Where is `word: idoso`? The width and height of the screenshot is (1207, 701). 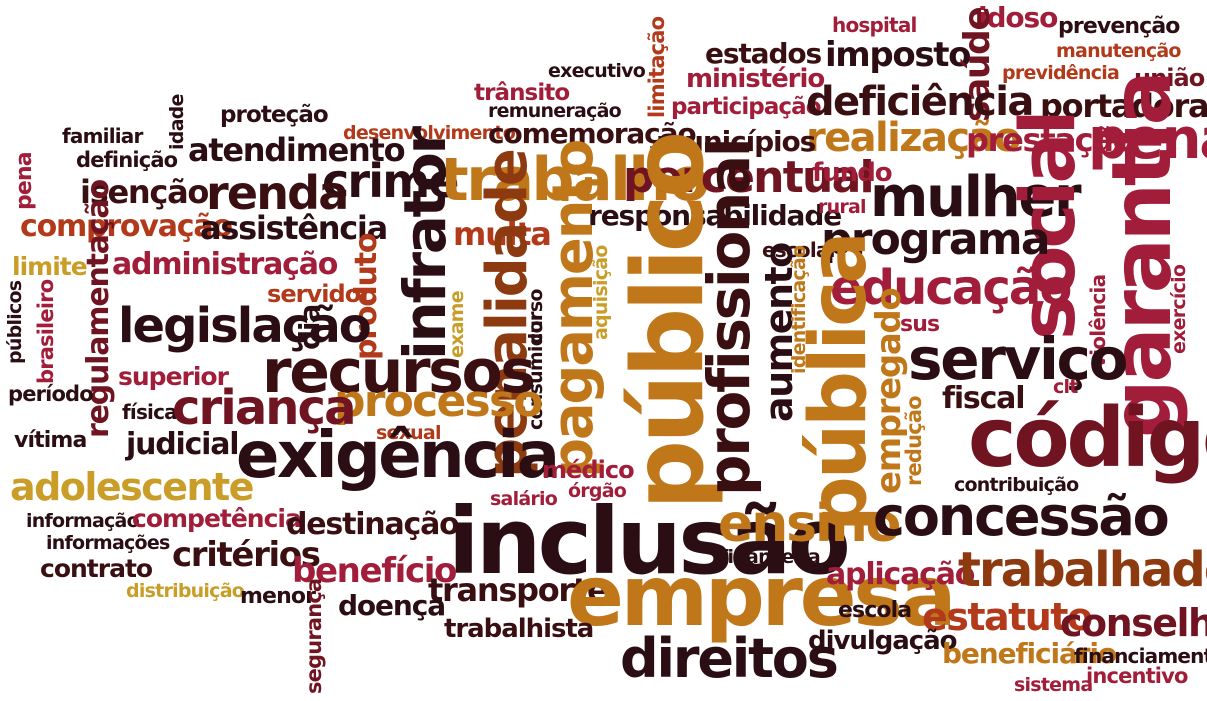 word: idoso is located at coordinates (1018, 17).